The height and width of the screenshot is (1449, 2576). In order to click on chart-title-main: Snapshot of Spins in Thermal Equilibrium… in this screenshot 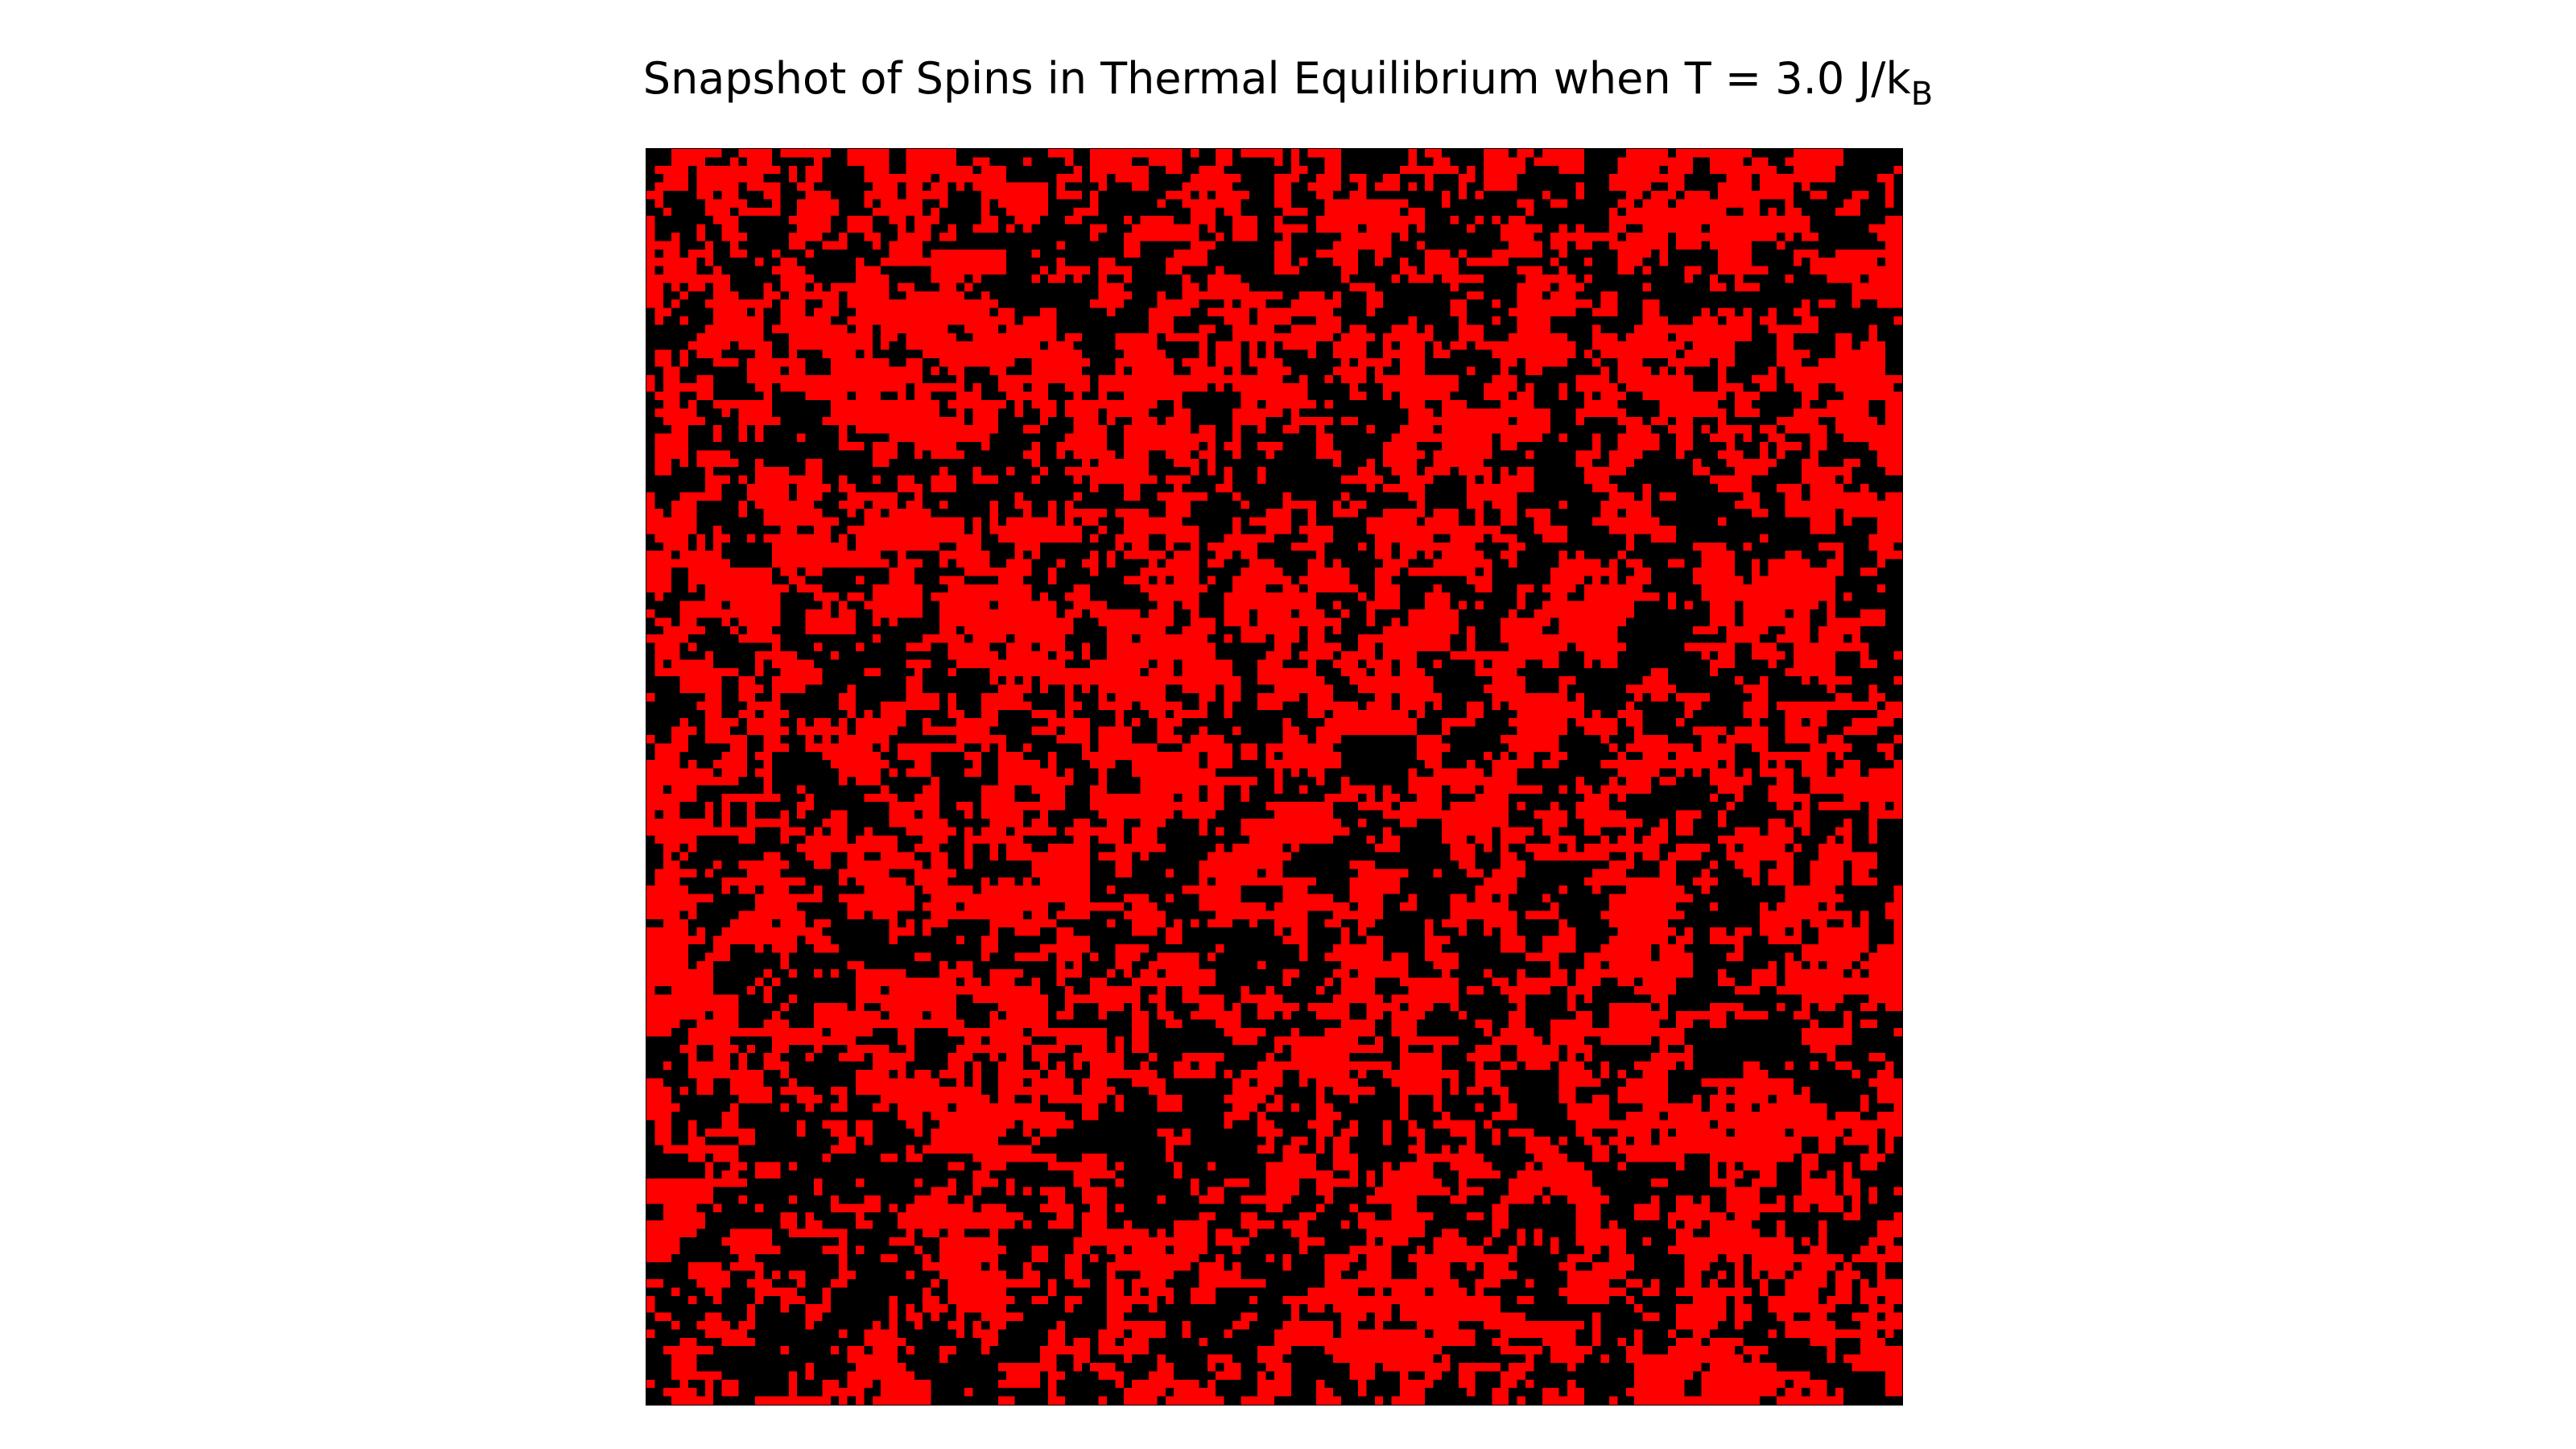, I will do `click(1276, 78)`.